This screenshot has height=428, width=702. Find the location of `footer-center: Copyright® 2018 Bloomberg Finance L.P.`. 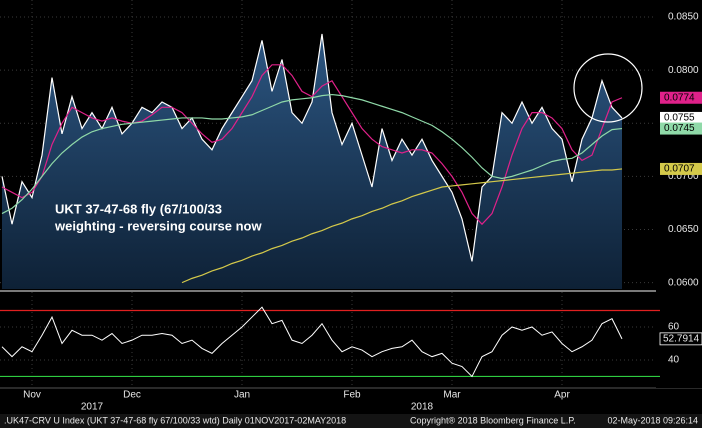

footer-center: Copyright® 2018 Bloomberg Finance L.P. is located at coordinates (493, 420).